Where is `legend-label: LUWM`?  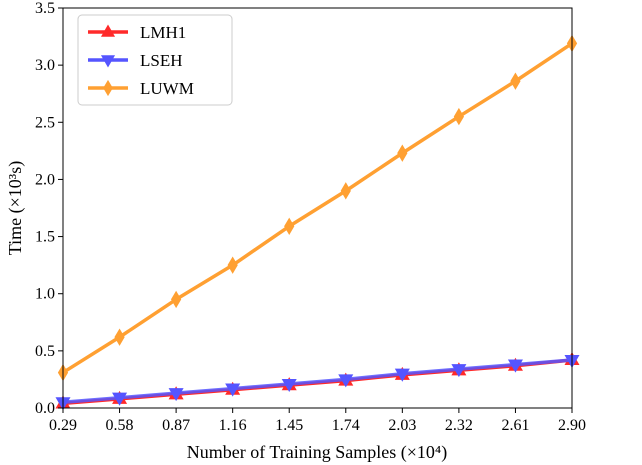 legend-label: LUWM is located at coordinates (167, 88).